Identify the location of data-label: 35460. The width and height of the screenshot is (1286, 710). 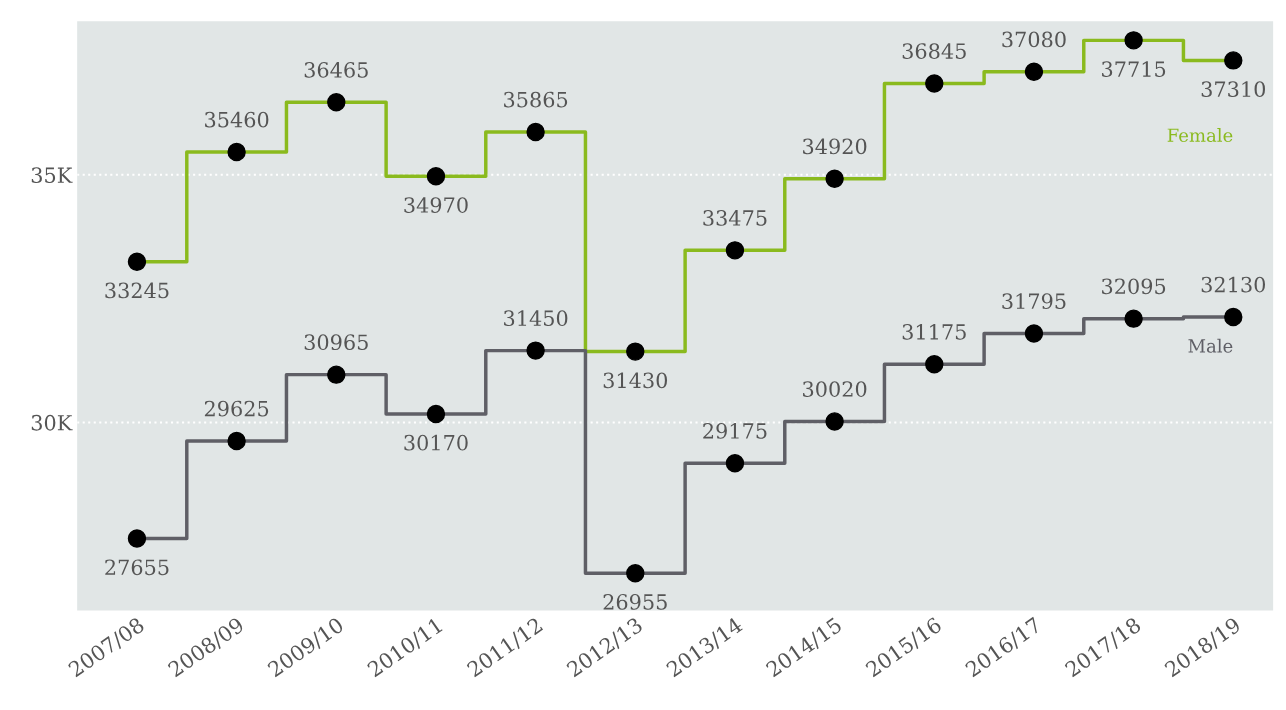
(237, 119).